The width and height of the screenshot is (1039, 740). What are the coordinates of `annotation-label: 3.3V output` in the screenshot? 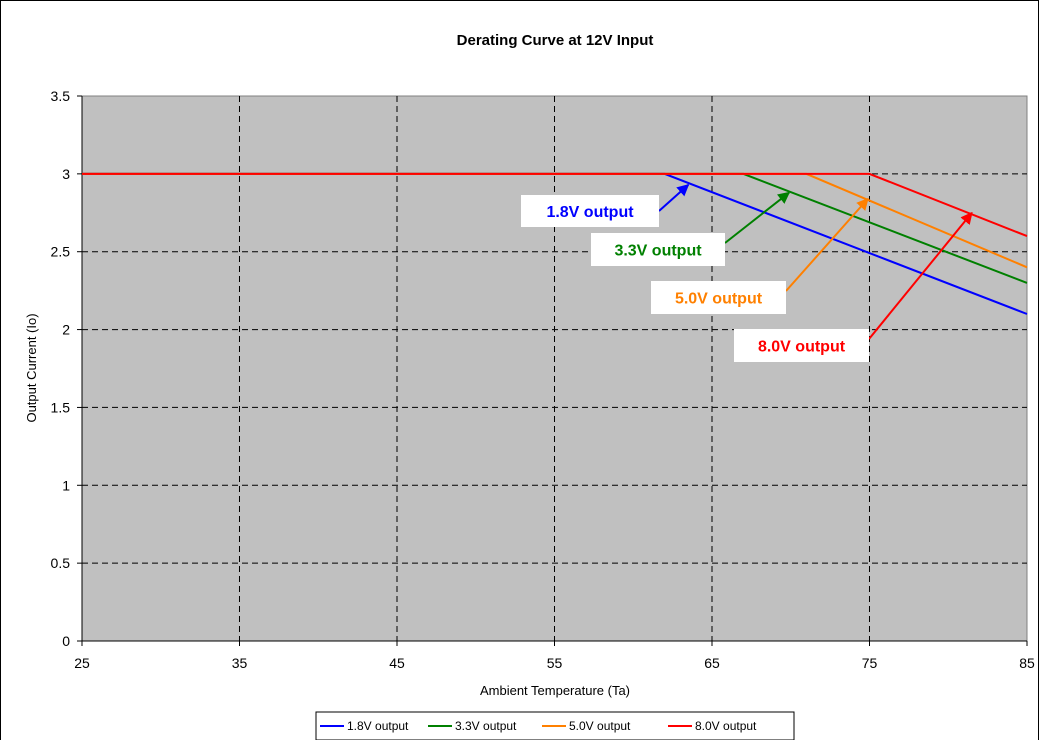 It's located at (658, 251).